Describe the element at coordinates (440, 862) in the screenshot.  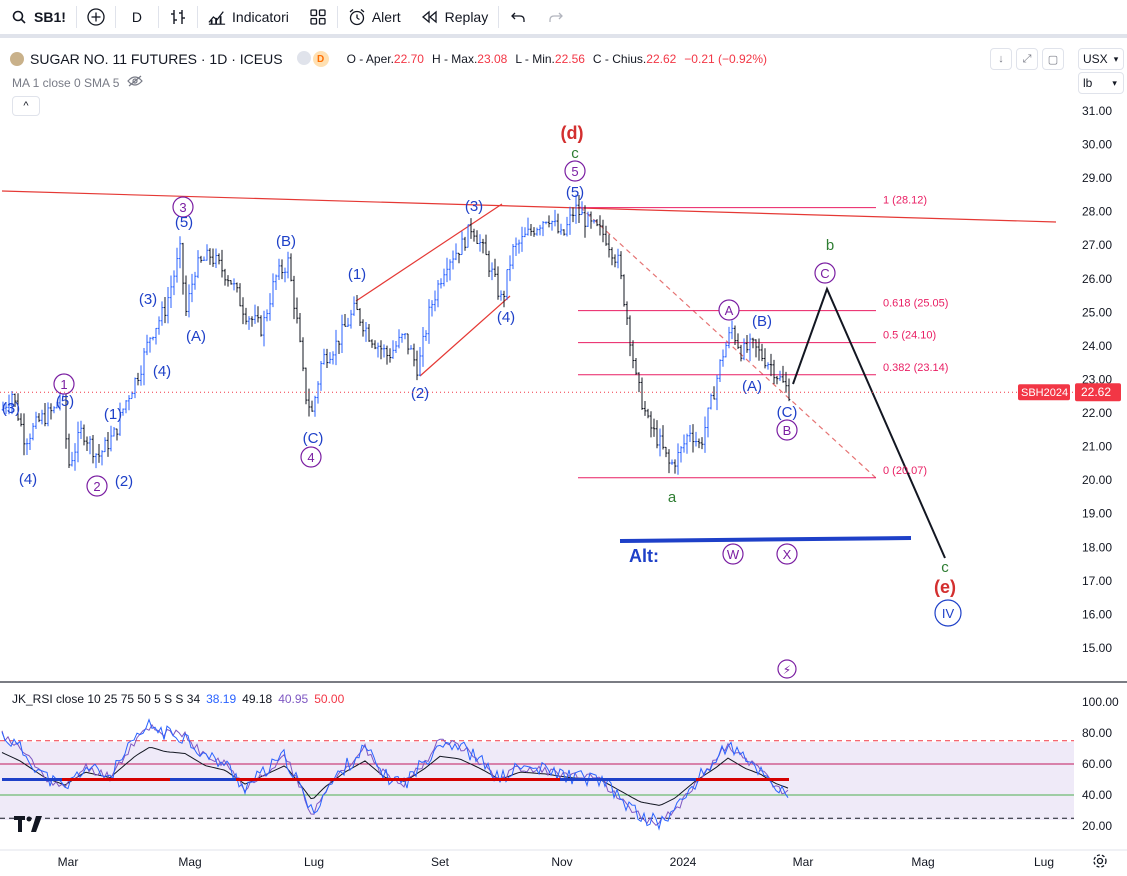
I see `time-tick-label: Set` at that location.